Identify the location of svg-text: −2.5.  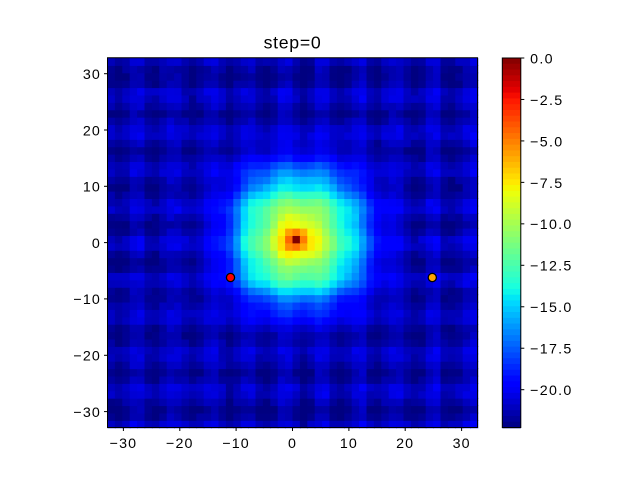
(546, 101).